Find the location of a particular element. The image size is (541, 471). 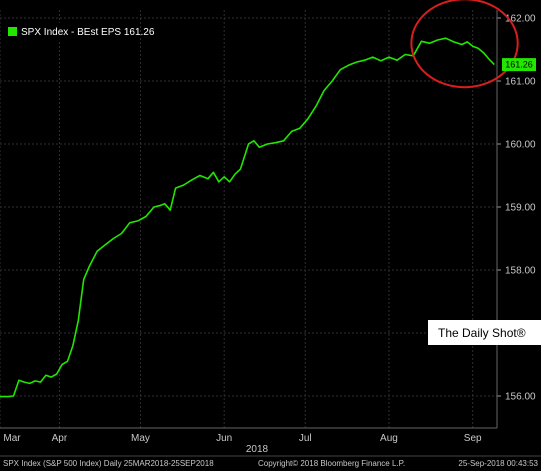

x-tick-label: Jun is located at coordinates (224, 438).